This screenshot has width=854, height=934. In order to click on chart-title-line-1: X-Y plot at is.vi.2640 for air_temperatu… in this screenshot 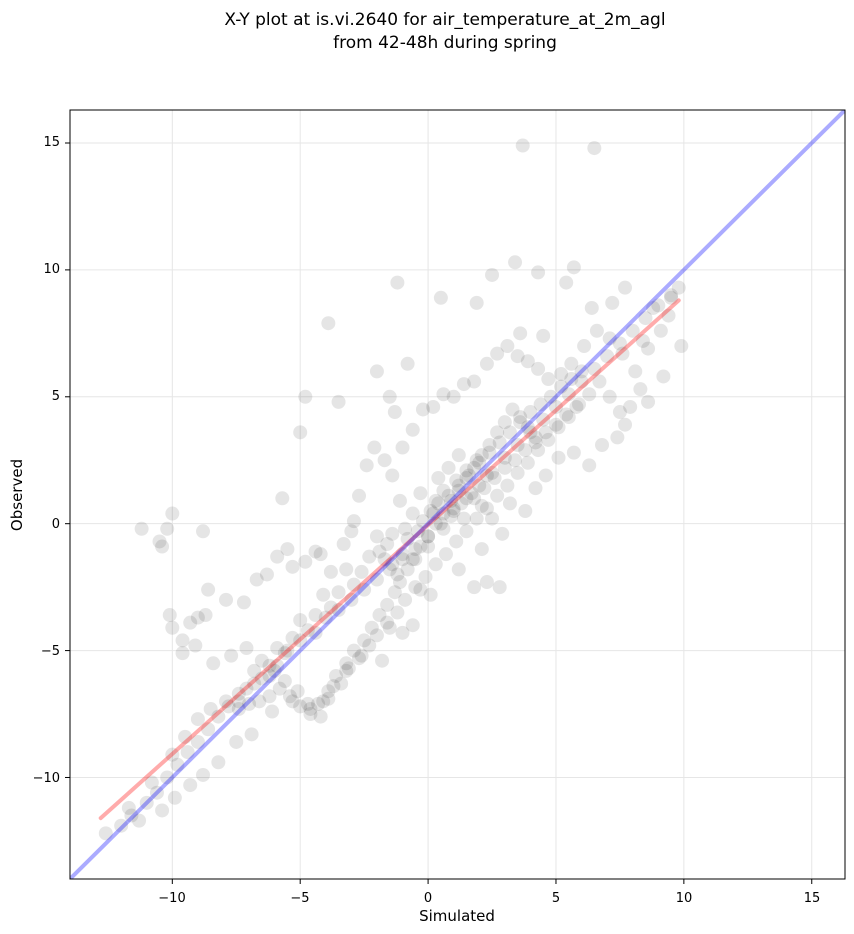, I will do `click(444, 20)`.